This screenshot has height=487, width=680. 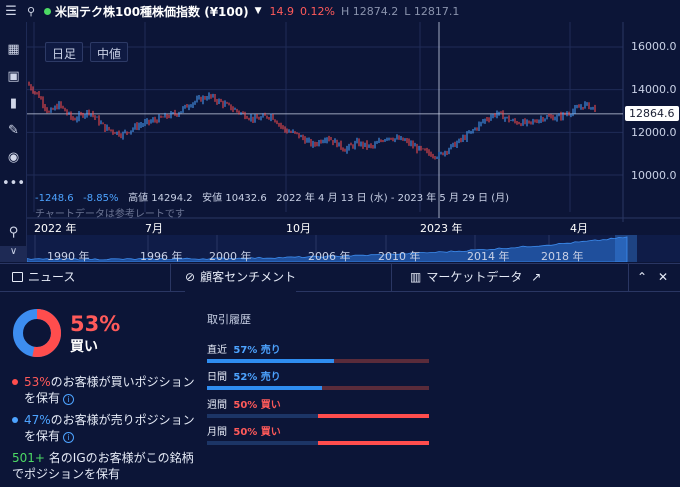 I want to click on y-tick: 10000.0, so click(x=654, y=175).